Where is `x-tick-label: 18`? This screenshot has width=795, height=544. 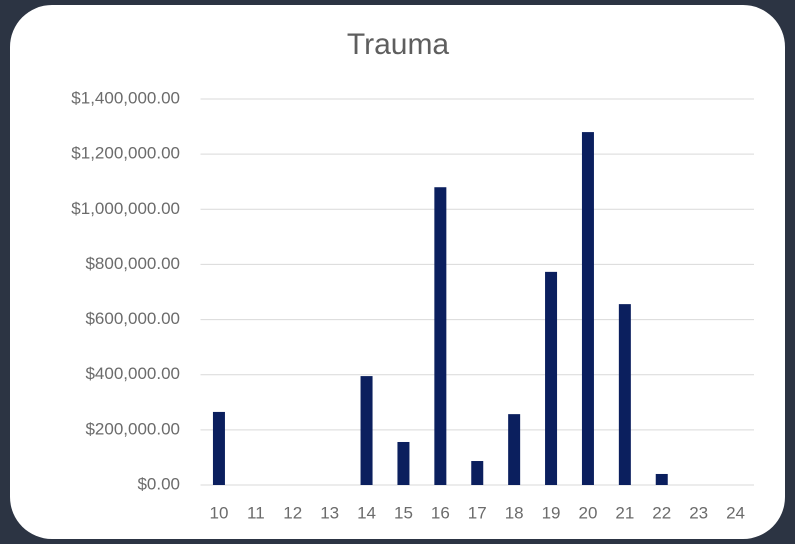
x-tick-label: 18 is located at coordinates (514, 512).